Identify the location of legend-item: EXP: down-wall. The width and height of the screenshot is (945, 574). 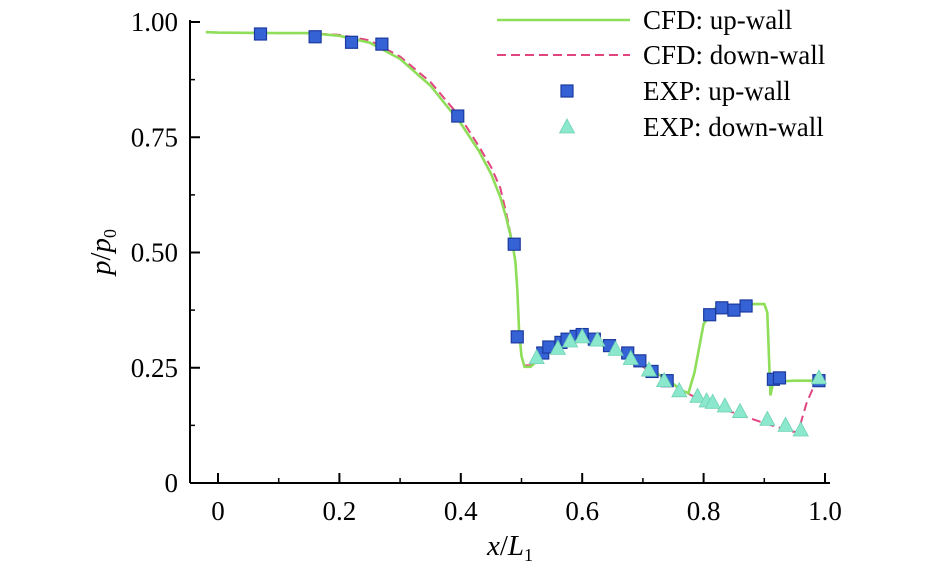
(691, 127).